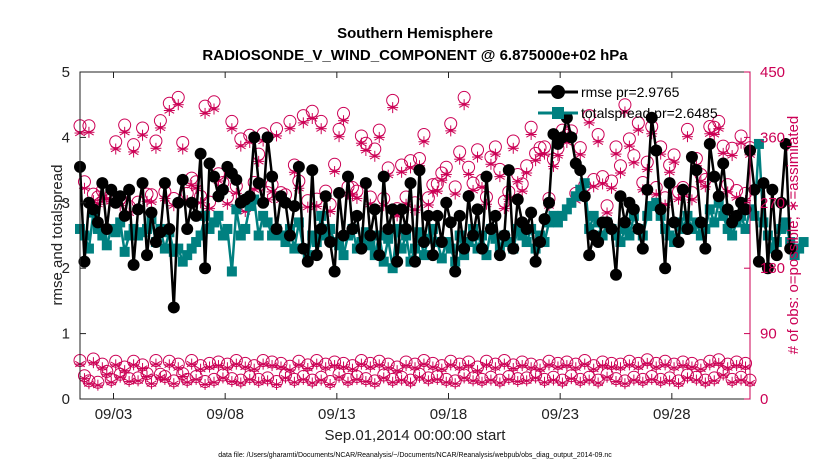  I want to click on y-axis-label-left: rmse and totalspread, so click(57, 235).